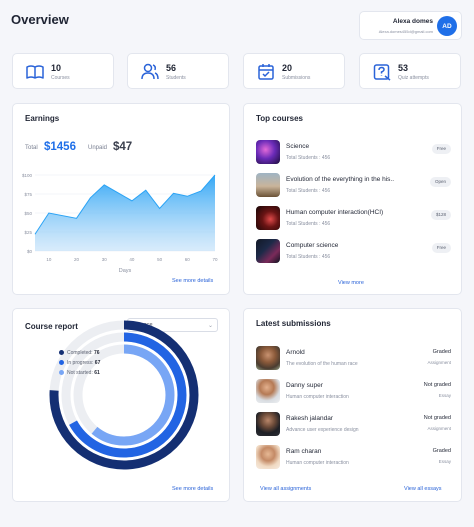  Describe the element at coordinates (298, 146) in the screenshot. I see `course-name: Science` at that location.